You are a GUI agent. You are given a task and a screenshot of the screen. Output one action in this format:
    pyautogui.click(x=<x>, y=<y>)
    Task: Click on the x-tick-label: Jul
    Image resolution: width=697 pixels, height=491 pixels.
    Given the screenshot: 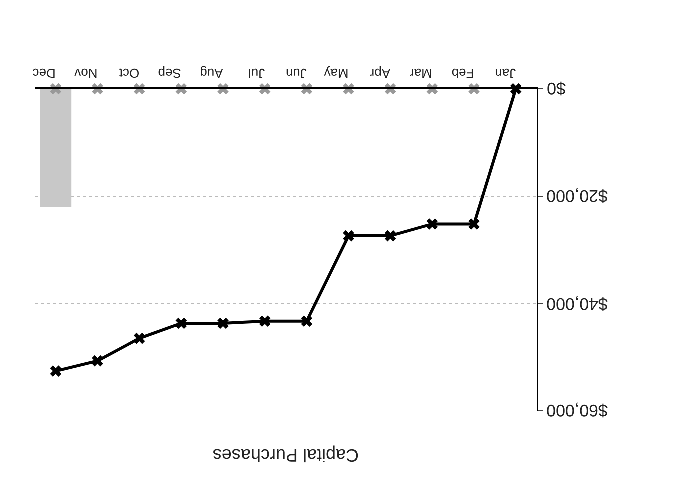 What is the action you would take?
    pyautogui.click(x=257, y=73)
    